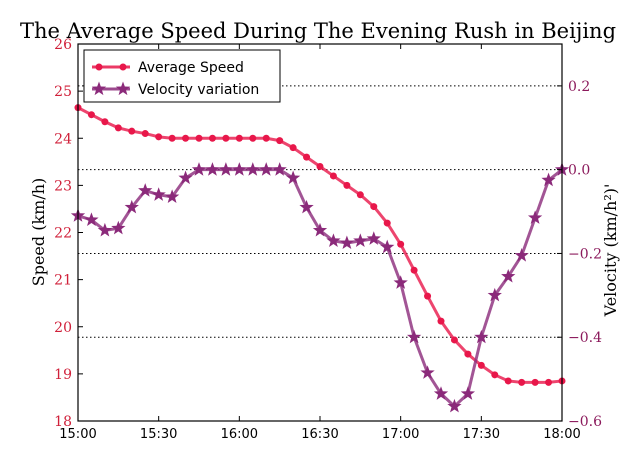 The image size is (626, 467). What do you see at coordinates (63, 139) in the screenshot?
I see `y-left-tick-label: 24` at bounding box center [63, 139].